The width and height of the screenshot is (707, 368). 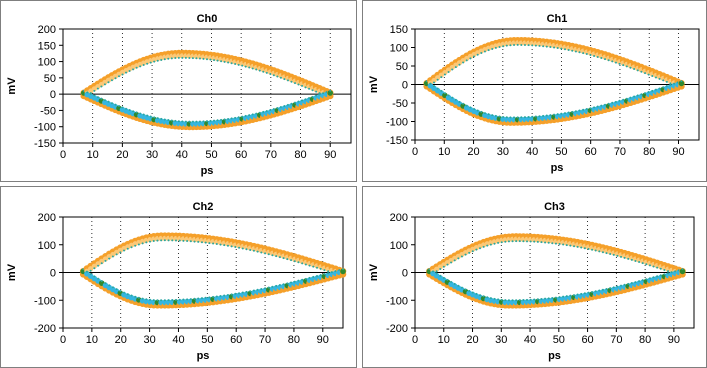 I want to click on eye-markers, so click(x=554, y=81).